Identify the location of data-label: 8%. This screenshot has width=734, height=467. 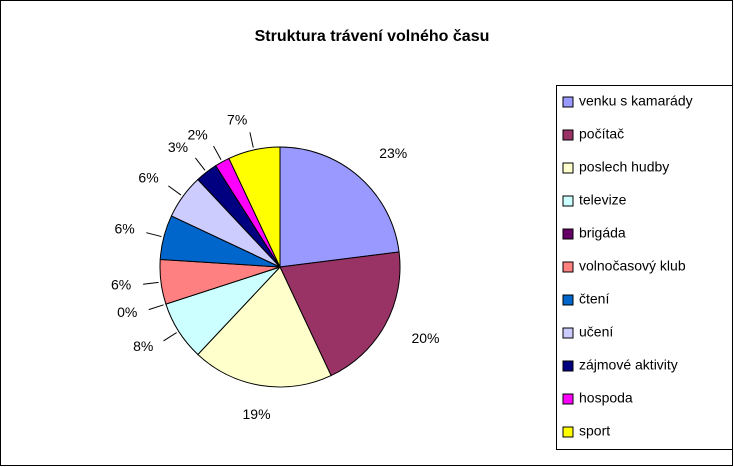
(143, 346).